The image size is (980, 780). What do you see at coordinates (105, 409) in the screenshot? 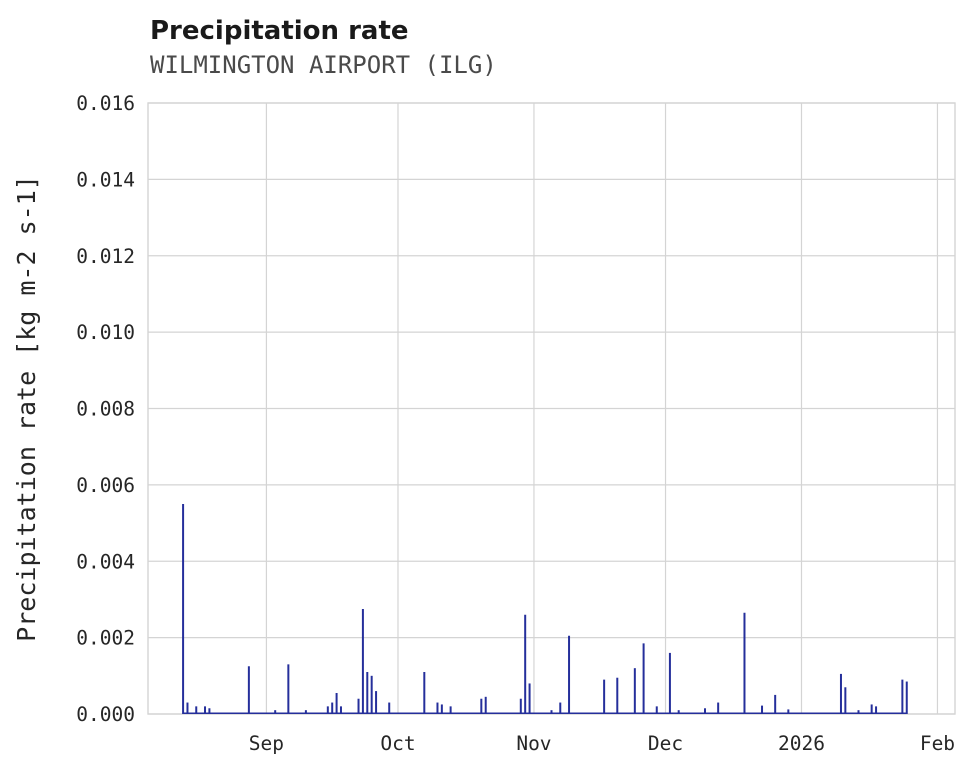
I see `y-tick-label: 0.008` at bounding box center [105, 409].